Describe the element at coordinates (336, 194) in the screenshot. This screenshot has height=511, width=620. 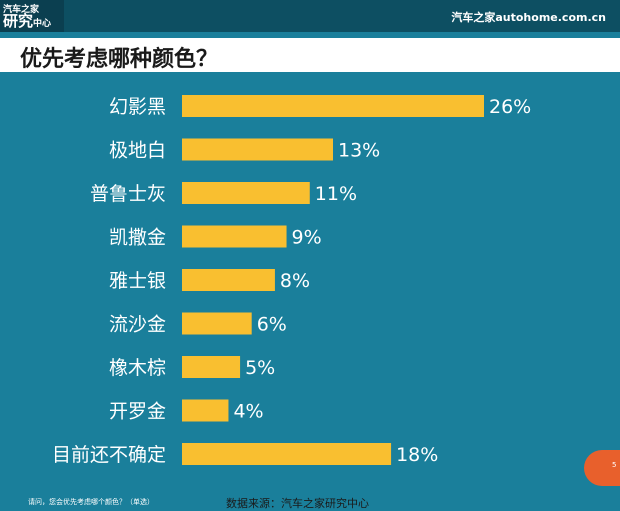
I see `value-label: 11%` at that location.